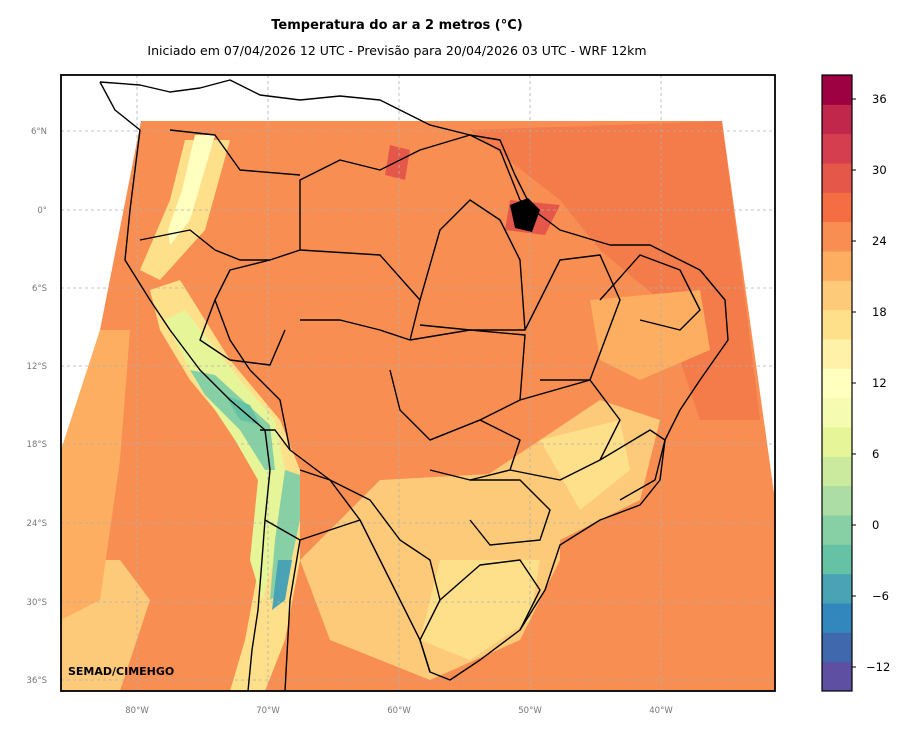 This screenshot has width=921, height=735. I want to click on credit-label: SEMAD/CIMEHGO, so click(121, 671).